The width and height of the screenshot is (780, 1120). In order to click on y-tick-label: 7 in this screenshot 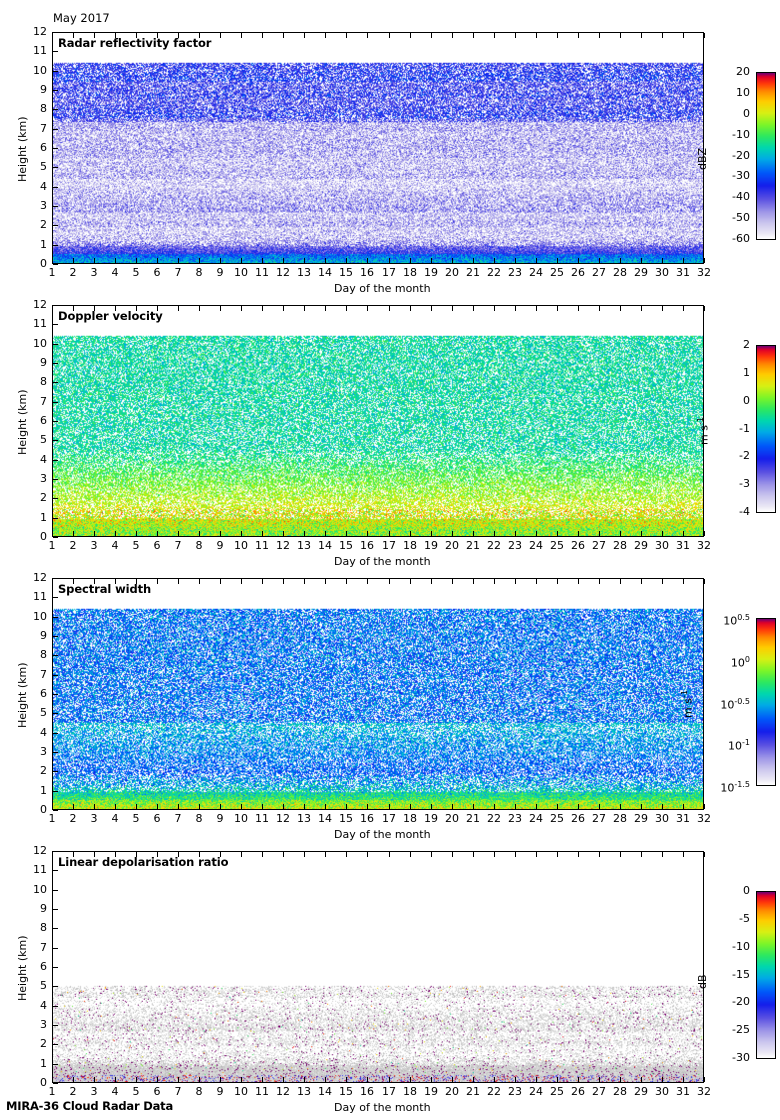, I will do `click(43, 128)`.